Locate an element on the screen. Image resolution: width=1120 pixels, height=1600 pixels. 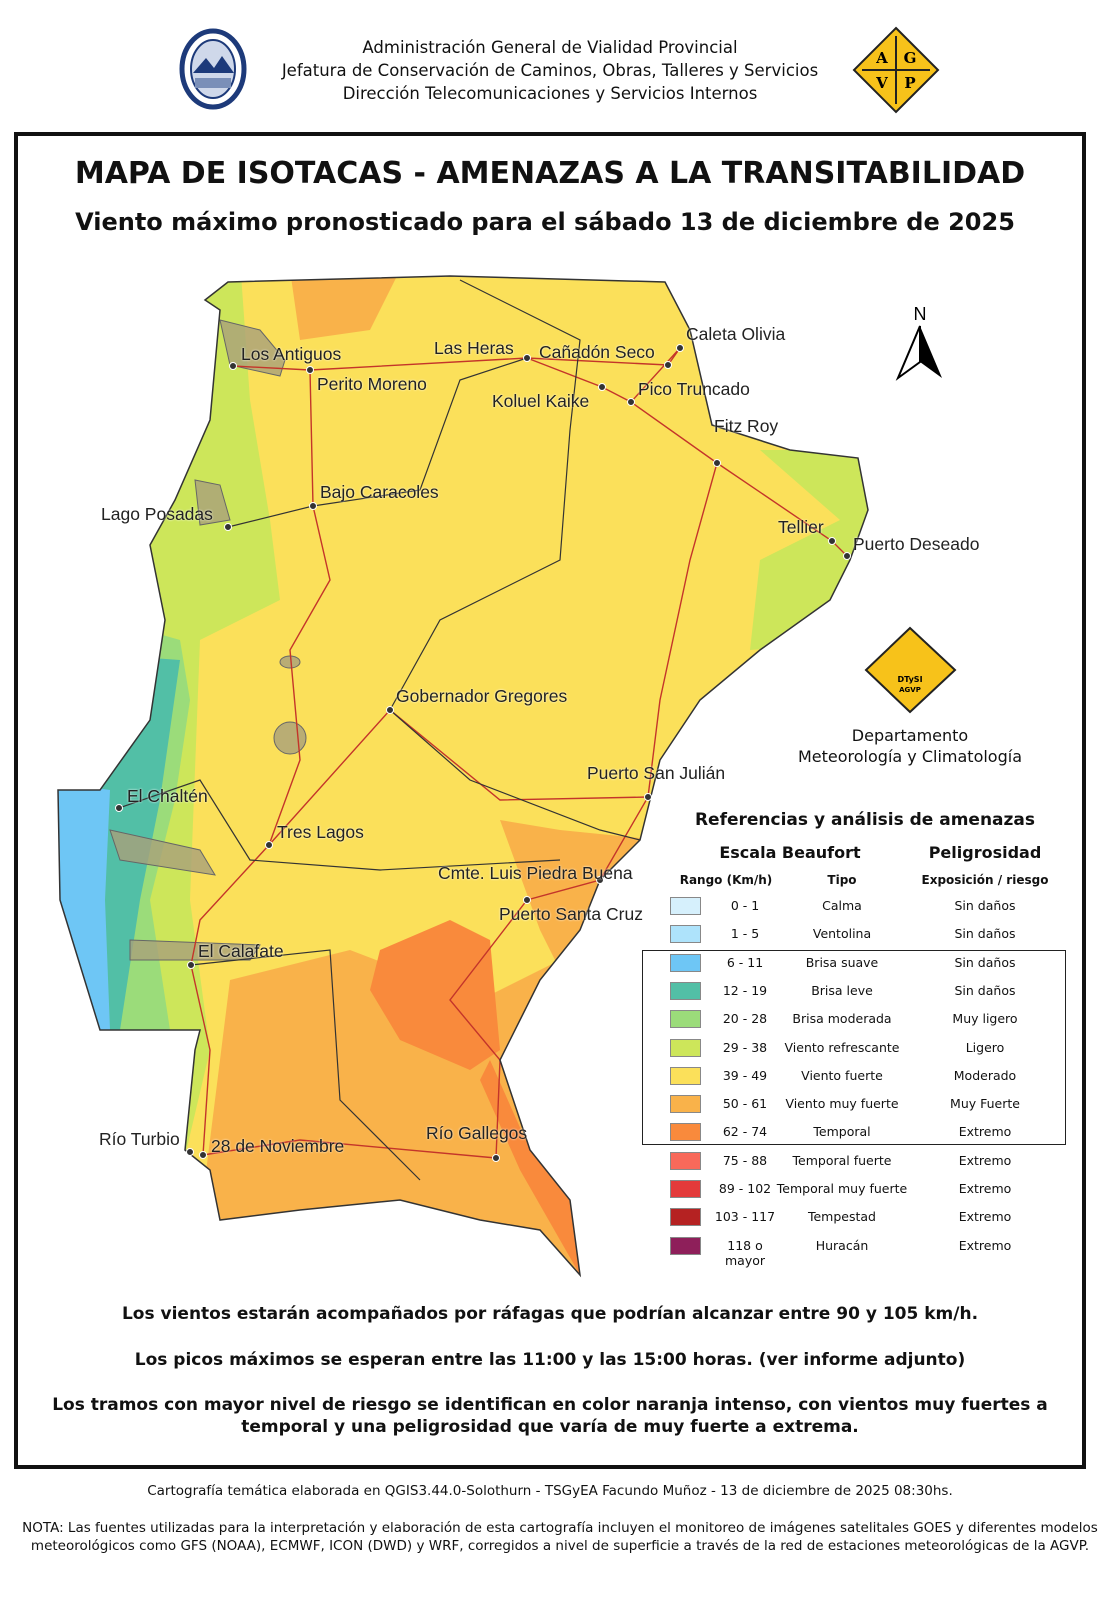
city-label: Puerto San Julián is located at coordinates (656, 773).